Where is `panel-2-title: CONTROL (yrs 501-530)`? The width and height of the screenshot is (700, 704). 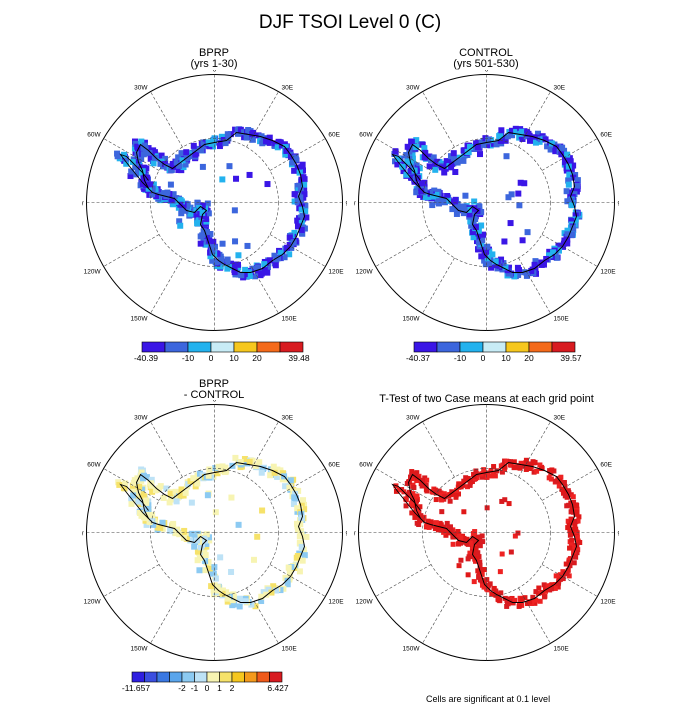 panel-2-title: CONTROL (yrs 501-530) is located at coordinates (486, 59).